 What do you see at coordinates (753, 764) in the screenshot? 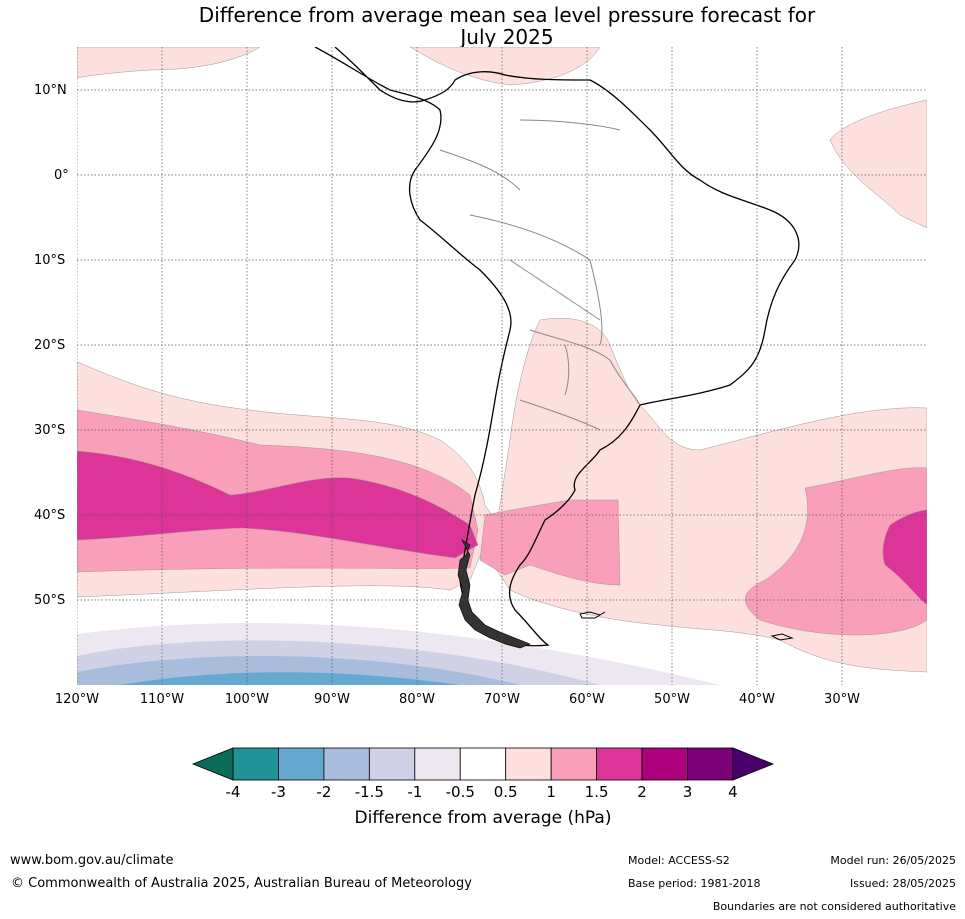
I see `colorbar-over-triangle` at bounding box center [753, 764].